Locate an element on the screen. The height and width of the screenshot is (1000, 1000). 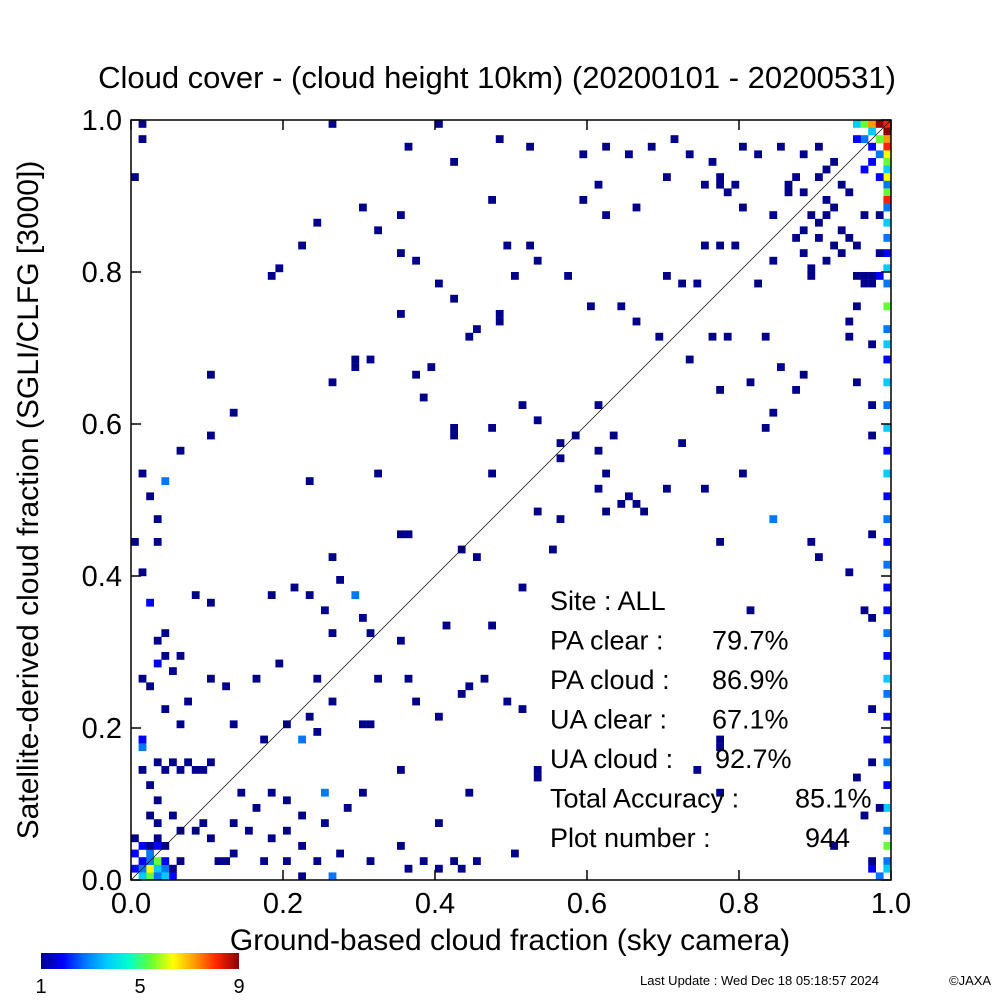
y-tick-label: 1.0 is located at coordinates (102, 121).